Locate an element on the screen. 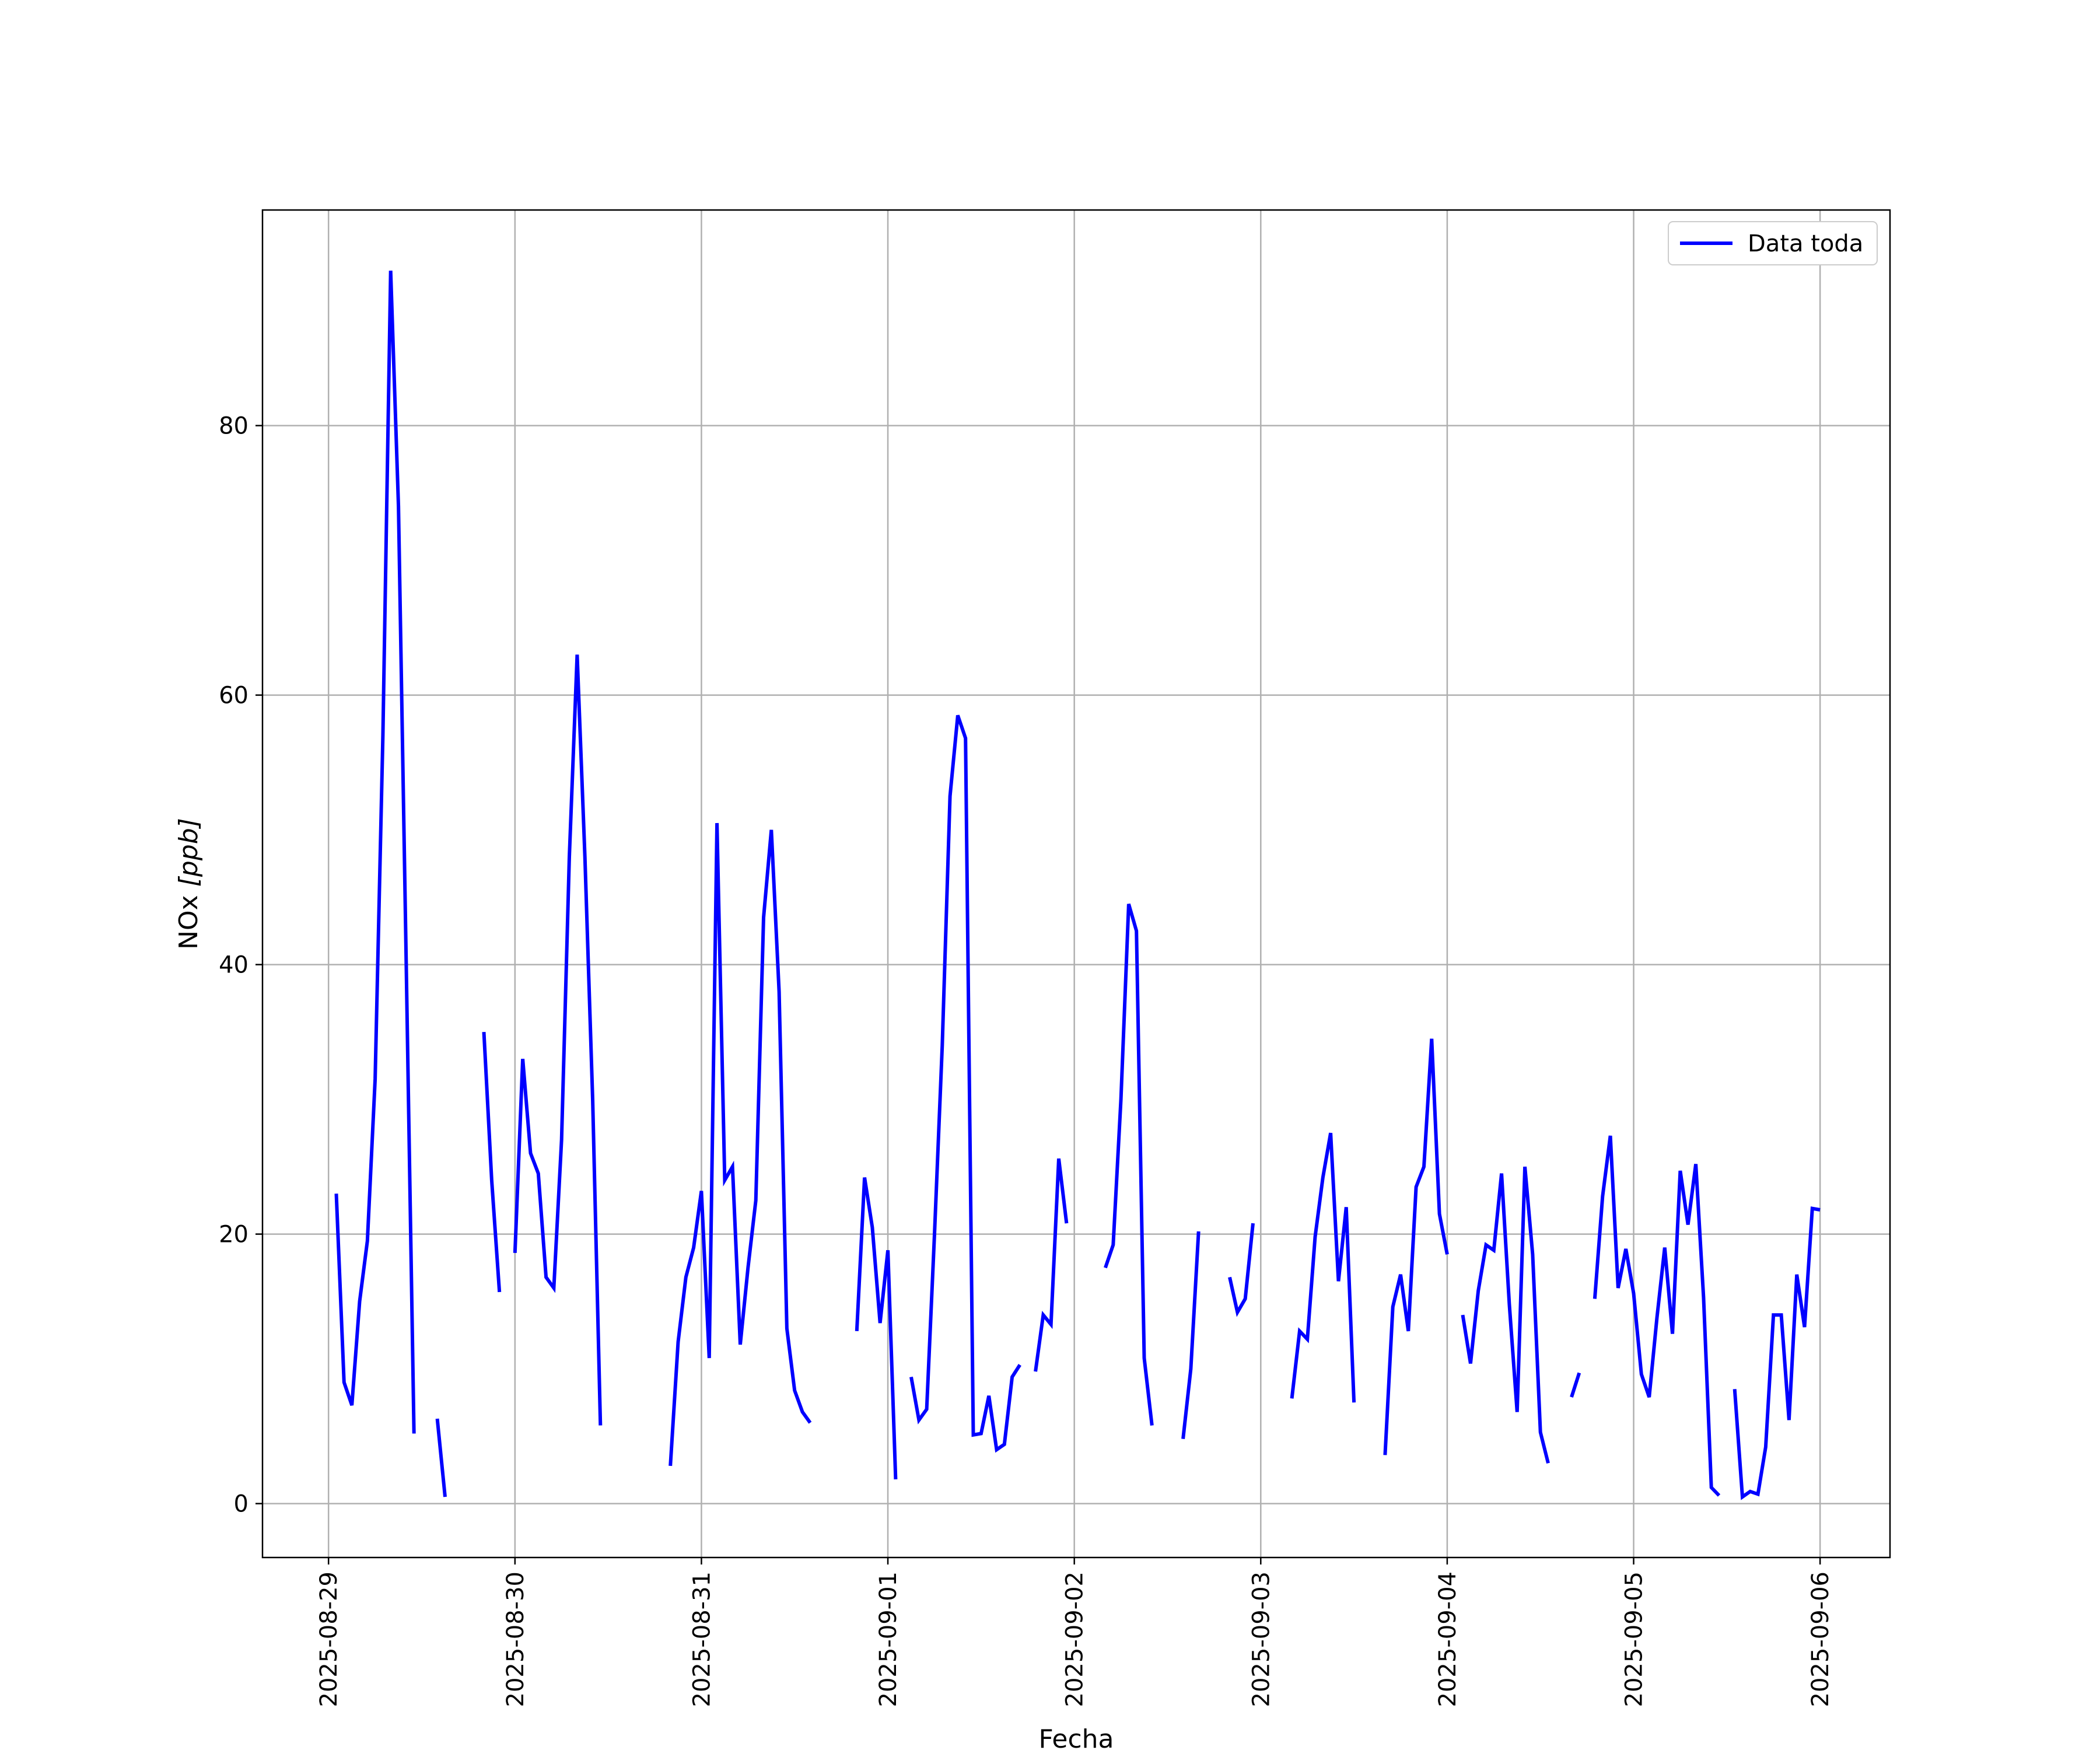 The image size is (2100, 1750). y-tick-label: 0 is located at coordinates (242, 1504).